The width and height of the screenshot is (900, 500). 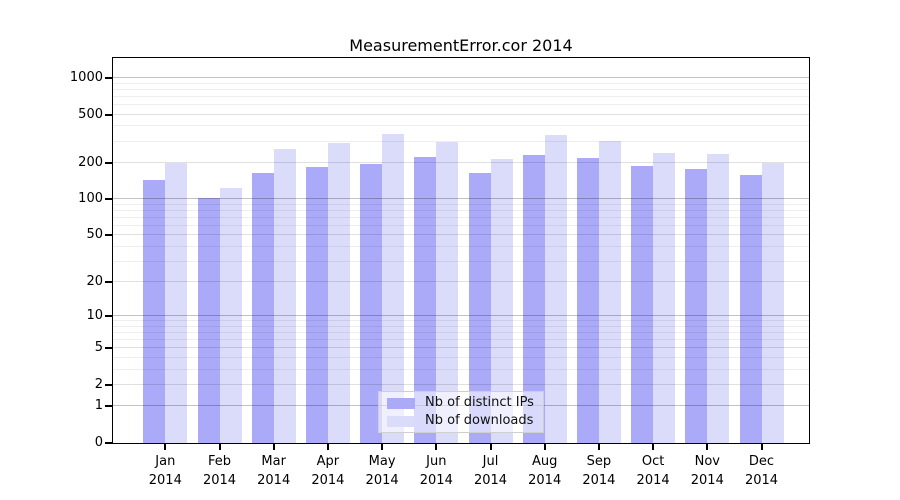 What do you see at coordinates (461, 412) in the screenshot?
I see `legend: Nb of distinct IPs Nb of downloads` at bounding box center [461, 412].